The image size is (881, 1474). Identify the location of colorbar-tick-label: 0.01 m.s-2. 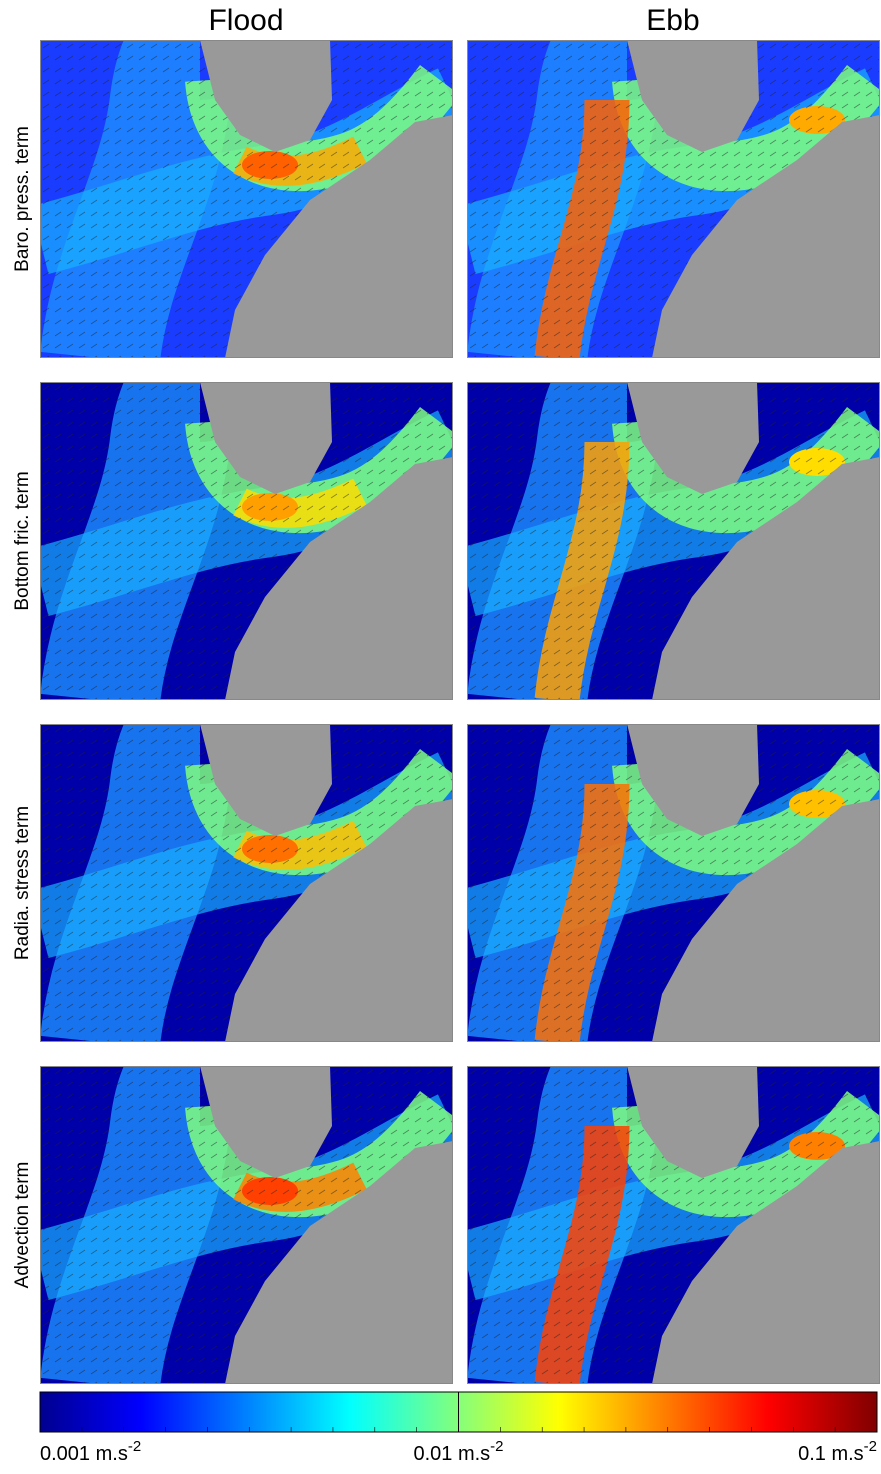
(458, 1451).